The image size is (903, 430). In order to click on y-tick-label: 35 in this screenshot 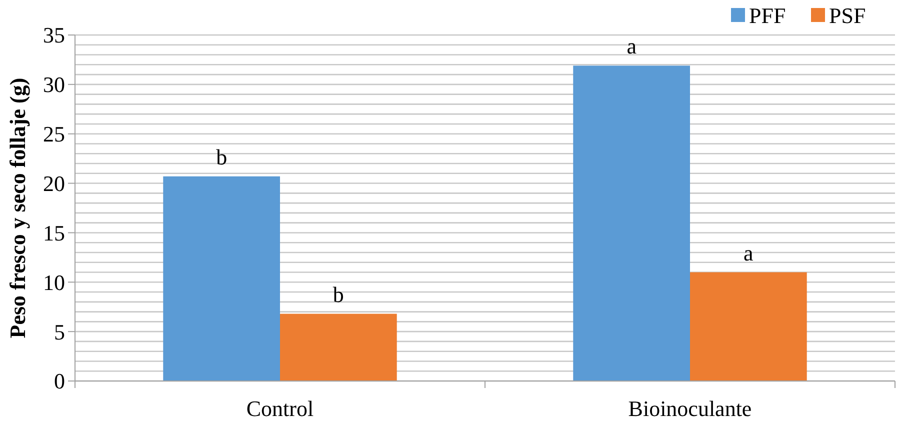, I will do `click(54, 35)`.